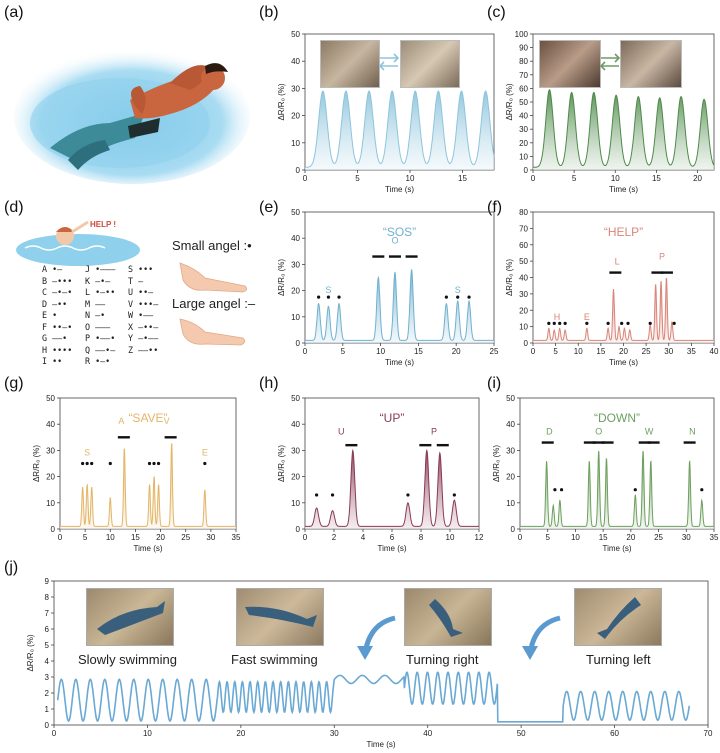 The height and width of the screenshot is (753, 720). I want to click on fish-label-slow: Slowly swimming, so click(127, 659).